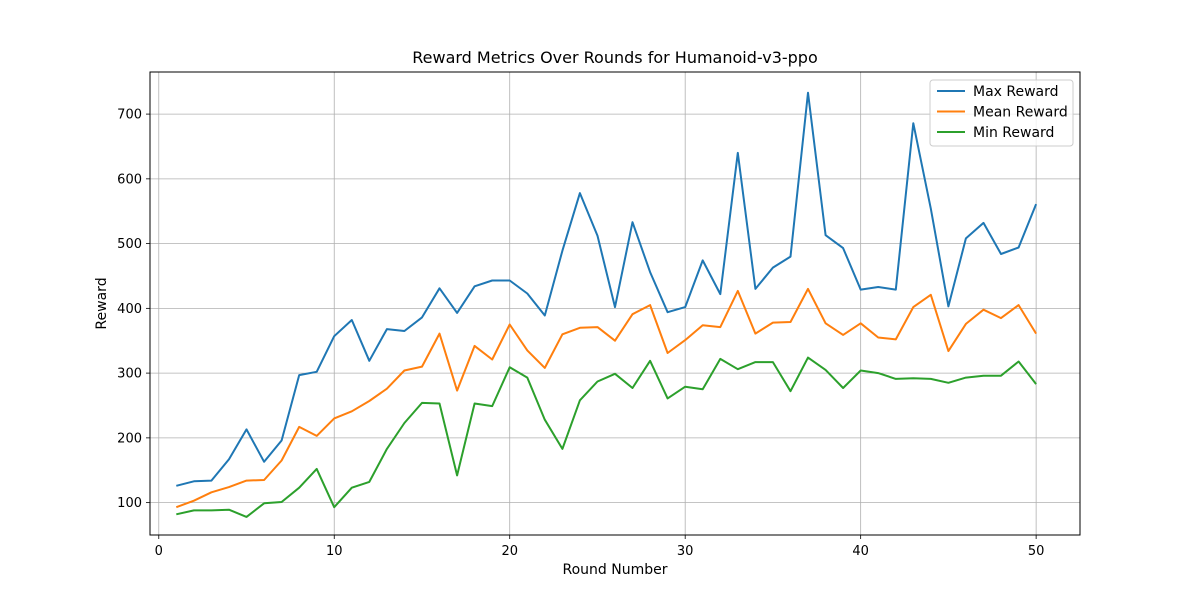 The width and height of the screenshot is (1200, 604). Describe the element at coordinates (159, 551) in the screenshot. I see `x-tick-label: 0` at that location.